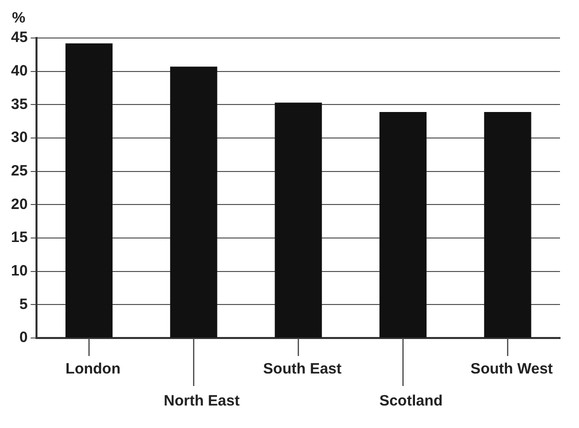 Image resolution: width=579 pixels, height=428 pixels. I want to click on y-tick-label: 5, so click(23, 304).